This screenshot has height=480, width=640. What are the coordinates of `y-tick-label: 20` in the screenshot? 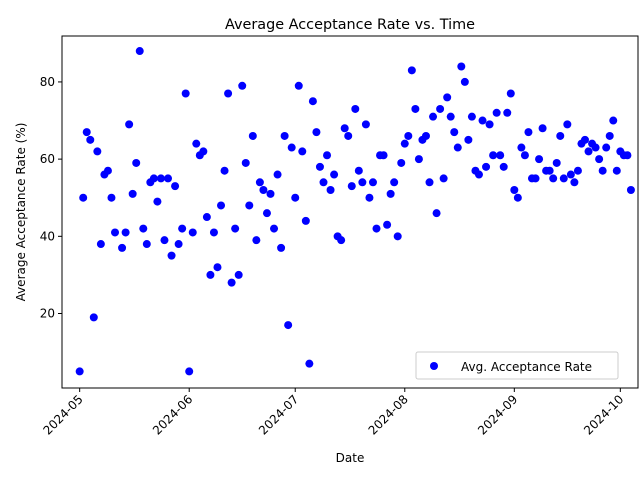 It's located at (47, 314).